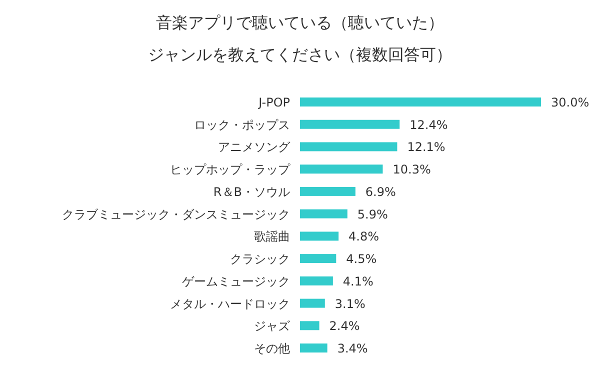 This screenshot has width=600, height=377. I want to click on y-tick-label: クラシック, so click(260, 259).